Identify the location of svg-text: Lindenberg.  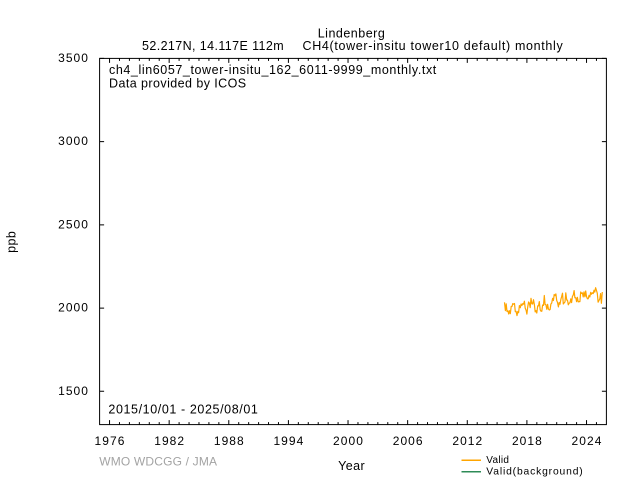
(352, 34).